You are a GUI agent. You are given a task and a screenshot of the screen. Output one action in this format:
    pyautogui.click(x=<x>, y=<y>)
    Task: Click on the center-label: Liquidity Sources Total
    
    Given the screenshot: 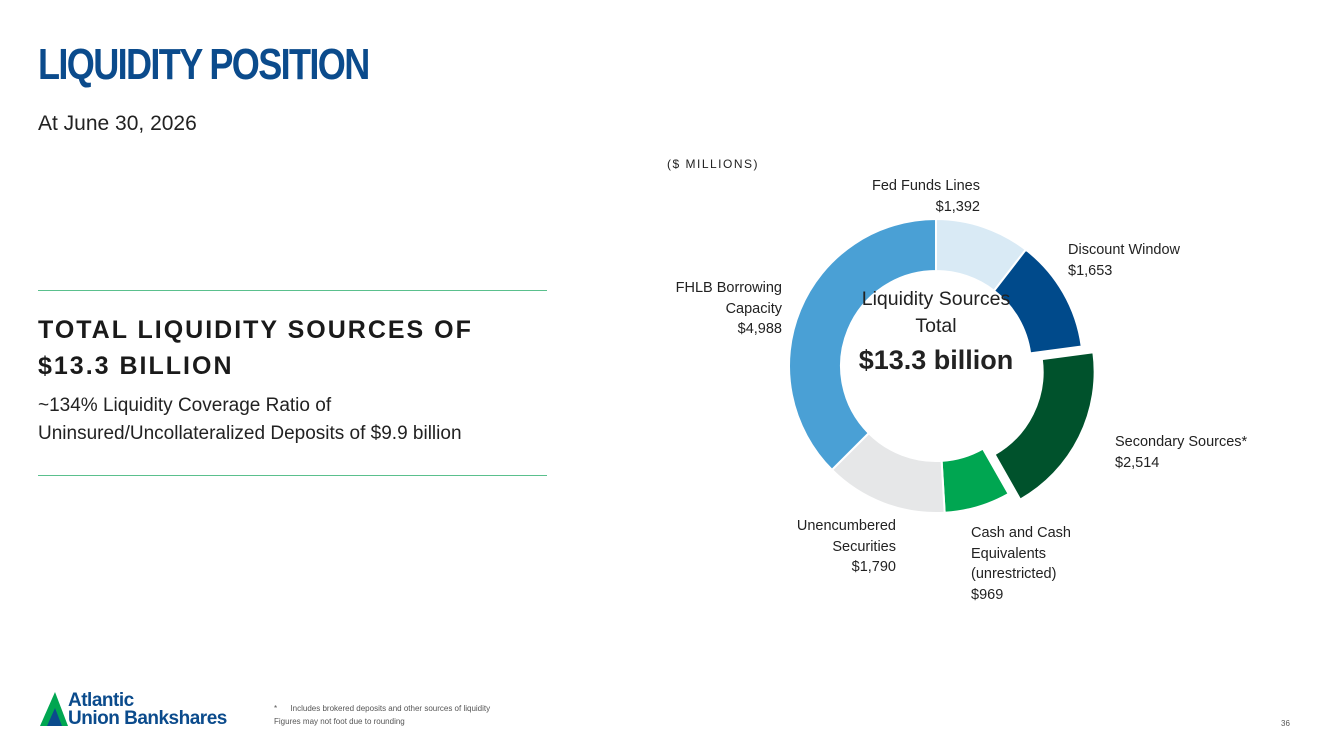 What is the action you would take?
    pyautogui.click(x=936, y=312)
    